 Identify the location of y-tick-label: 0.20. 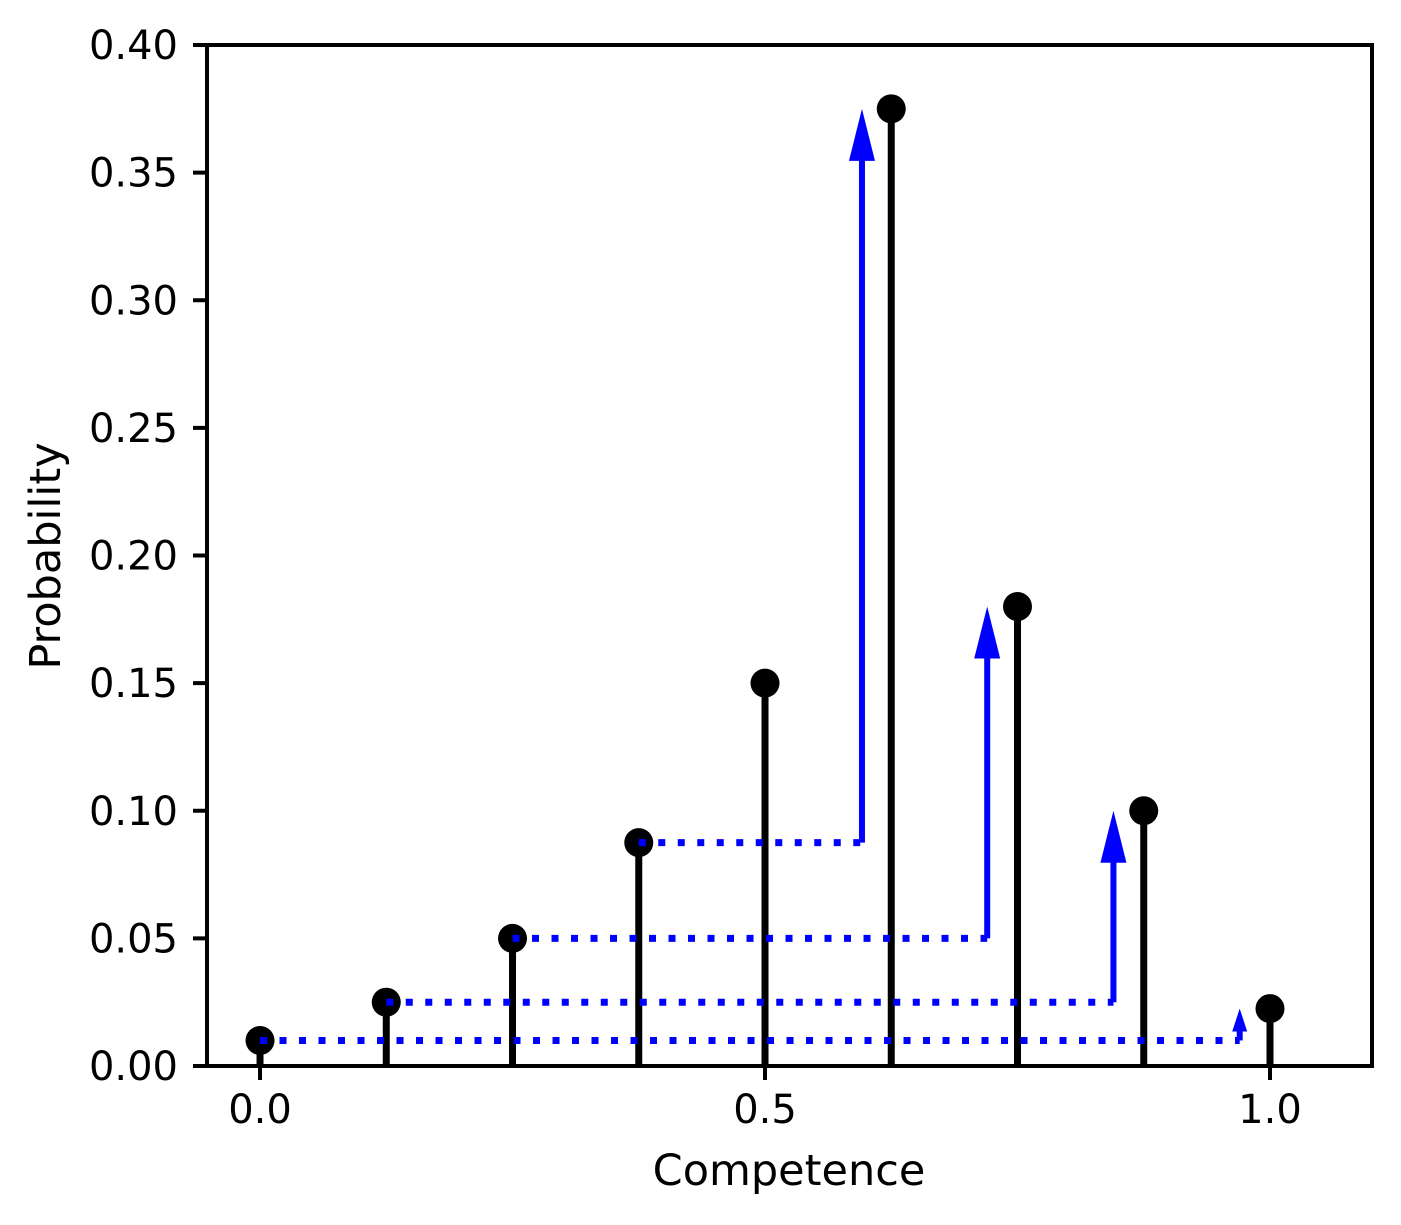
(133, 557).